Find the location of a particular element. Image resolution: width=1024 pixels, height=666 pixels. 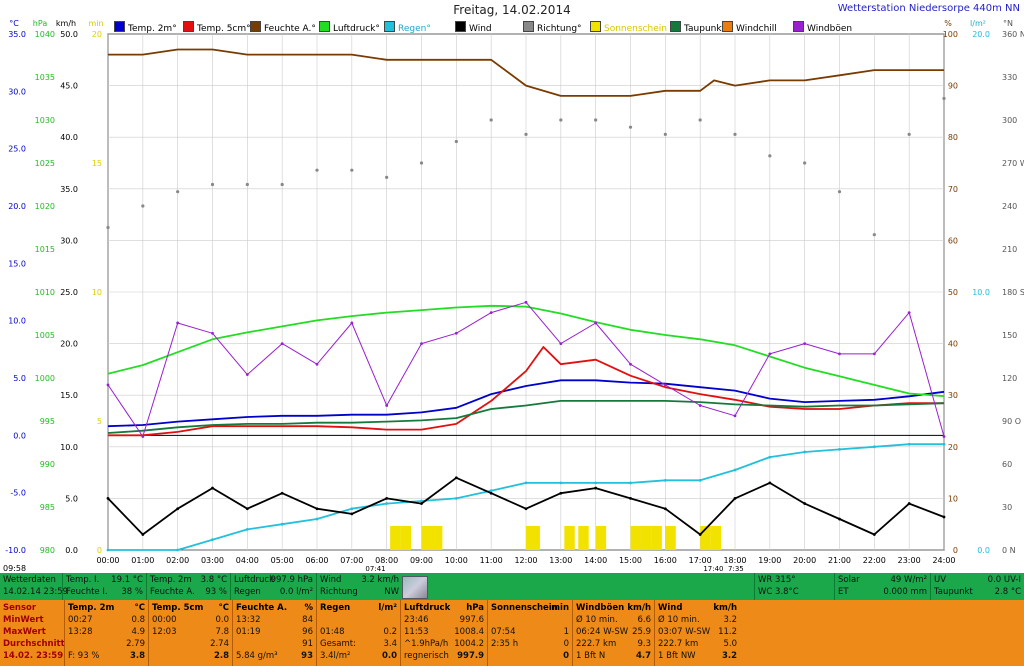

humidity-axis-tick: 0 is located at coordinates (955, 550).